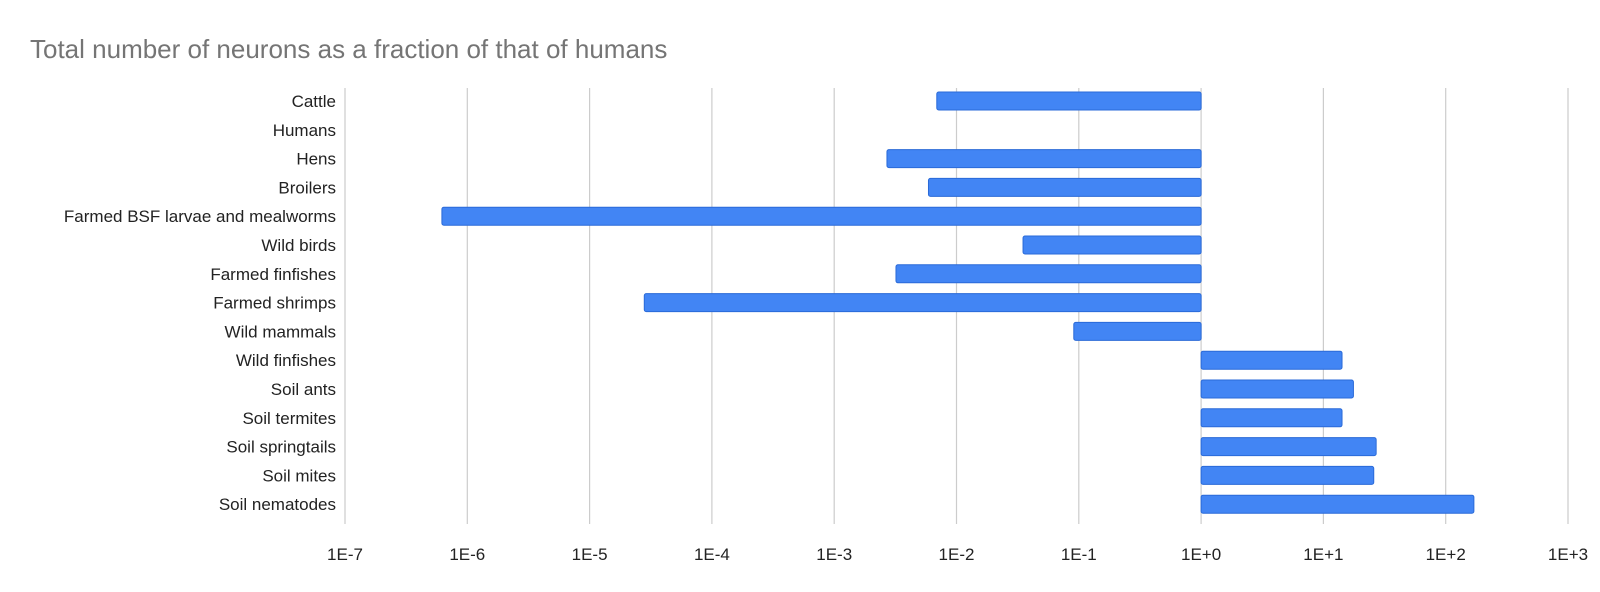 This screenshot has height=592, width=1600. I want to click on x-tick-label: 1E-7, so click(345, 554).